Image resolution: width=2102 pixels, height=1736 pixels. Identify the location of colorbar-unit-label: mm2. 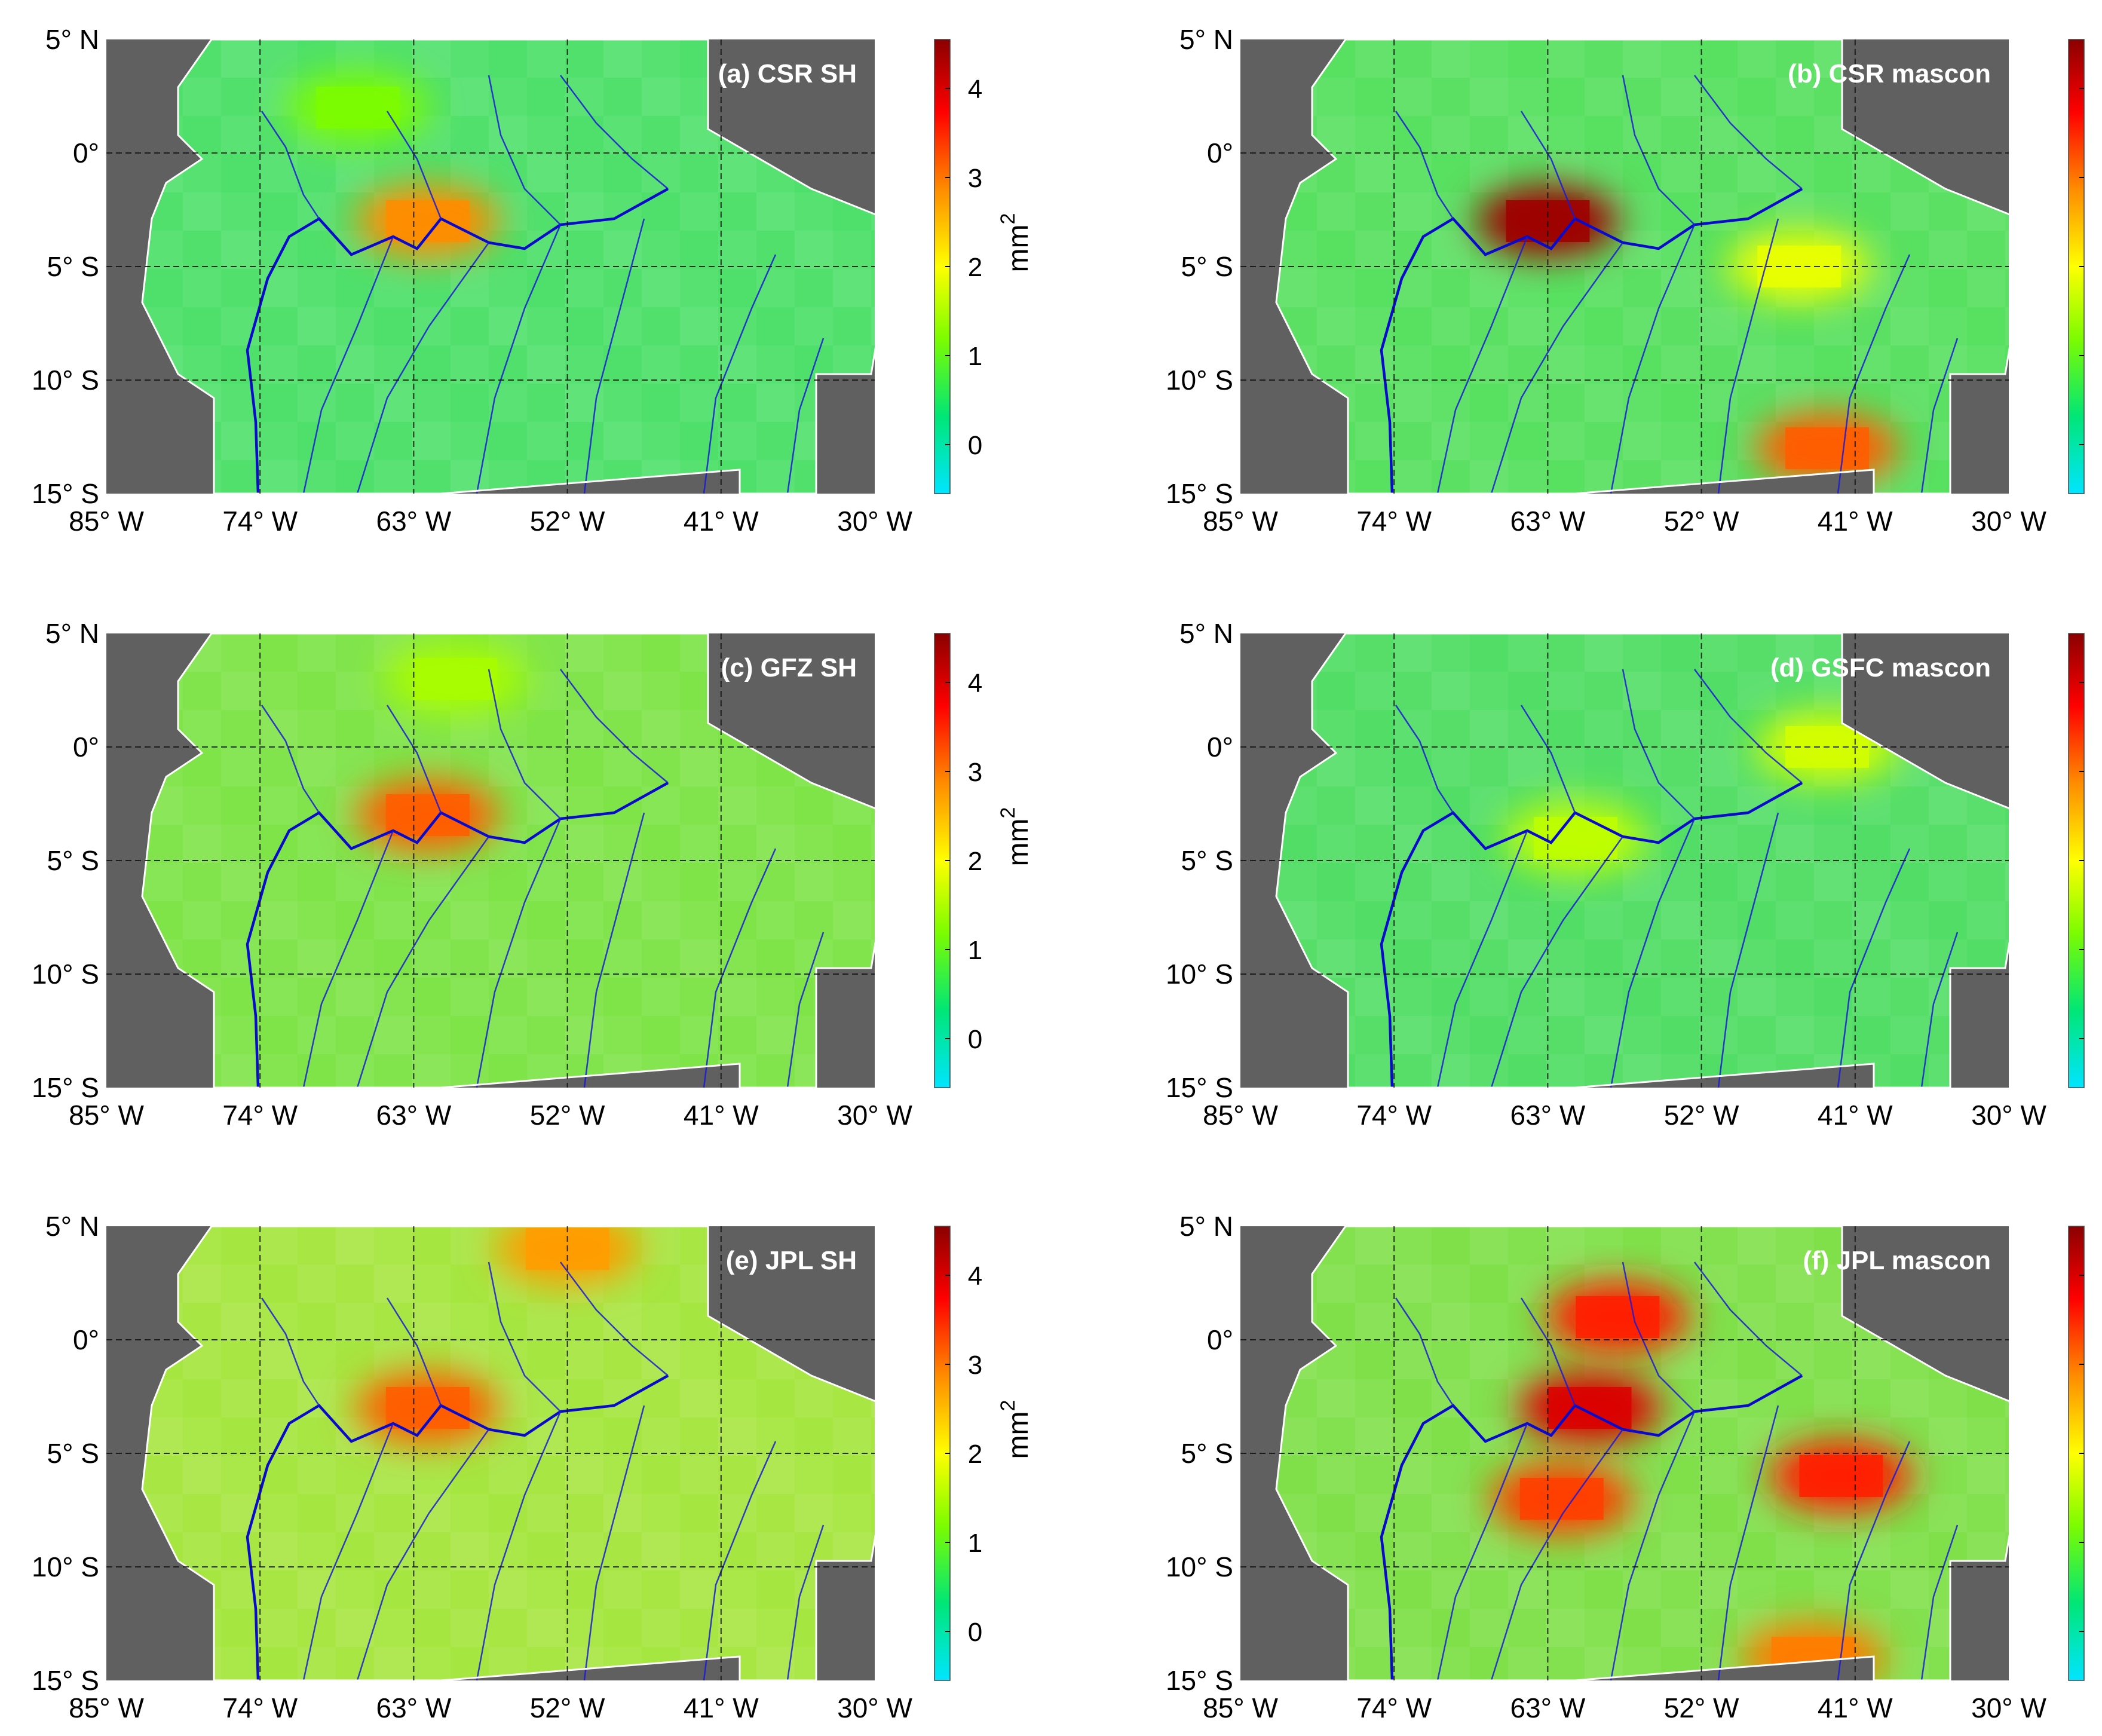
(1015, 243).